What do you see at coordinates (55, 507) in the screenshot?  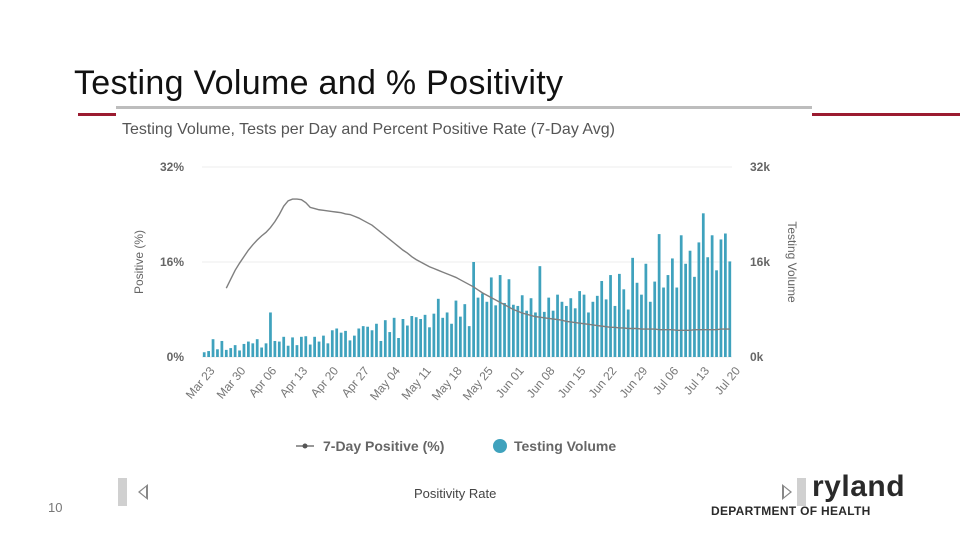 I see `slide-number: 10` at bounding box center [55, 507].